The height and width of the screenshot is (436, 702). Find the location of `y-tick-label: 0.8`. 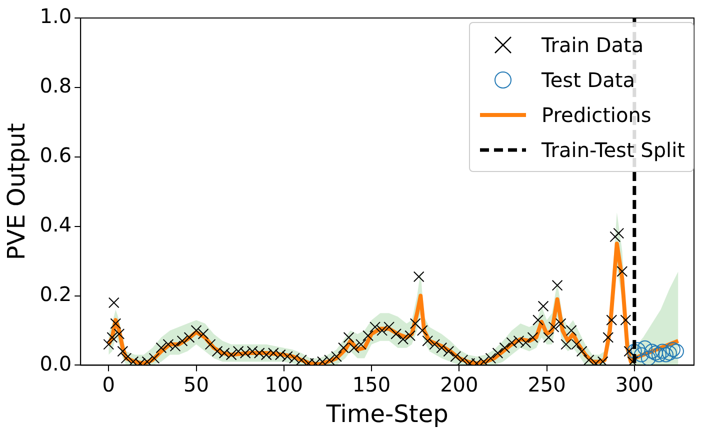

y-tick-label: 0.8 is located at coordinates (56, 86).